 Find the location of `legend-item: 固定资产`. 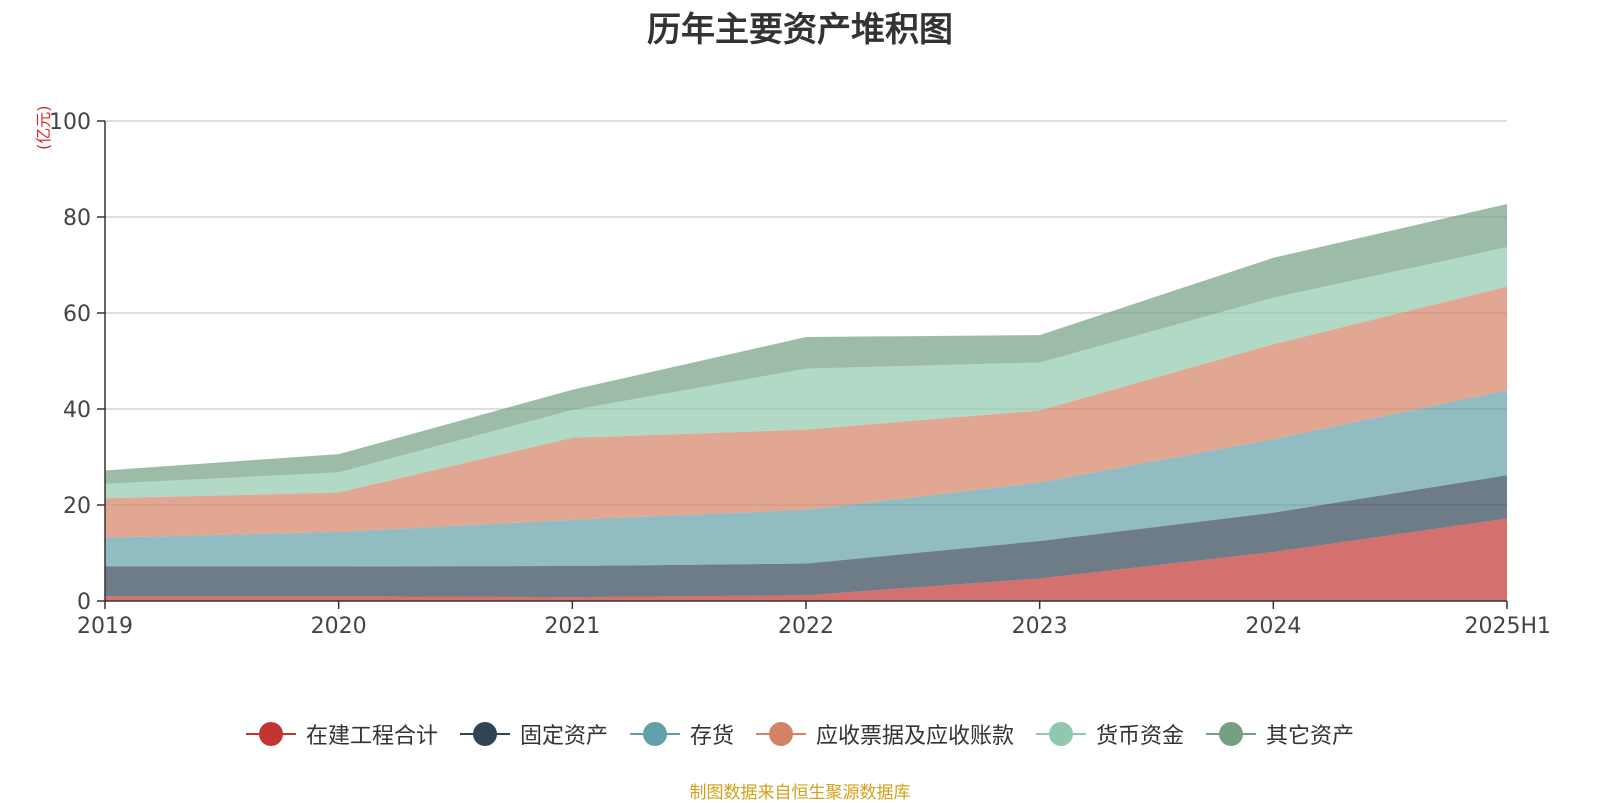

legend-item: 固定资产 is located at coordinates (533, 734).